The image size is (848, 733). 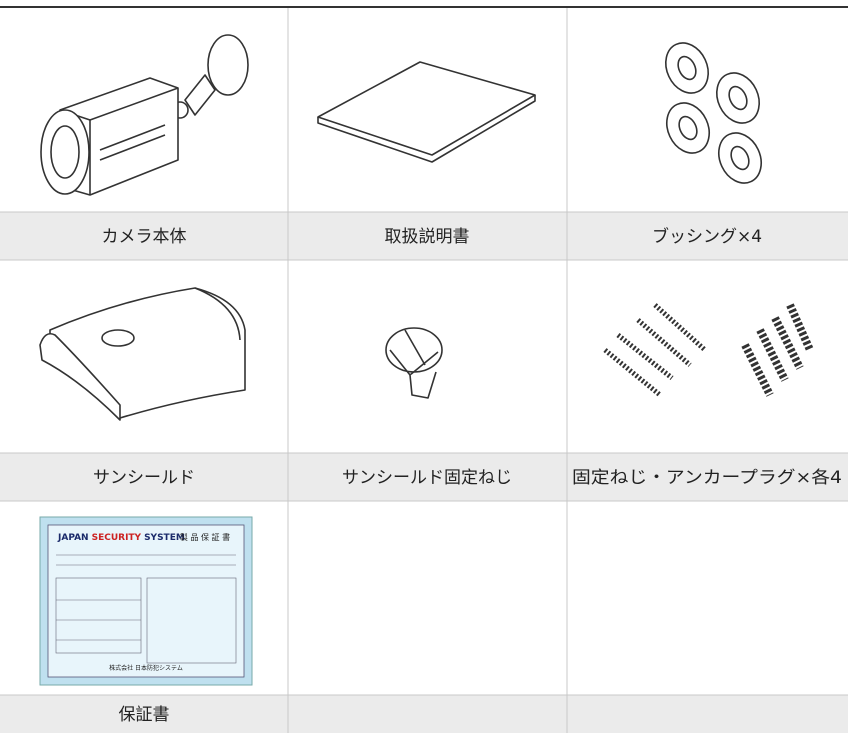 What do you see at coordinates (707, 478) in the screenshot?
I see `item-label: 固定ねじ・アンカープラグ×各4` at bounding box center [707, 478].